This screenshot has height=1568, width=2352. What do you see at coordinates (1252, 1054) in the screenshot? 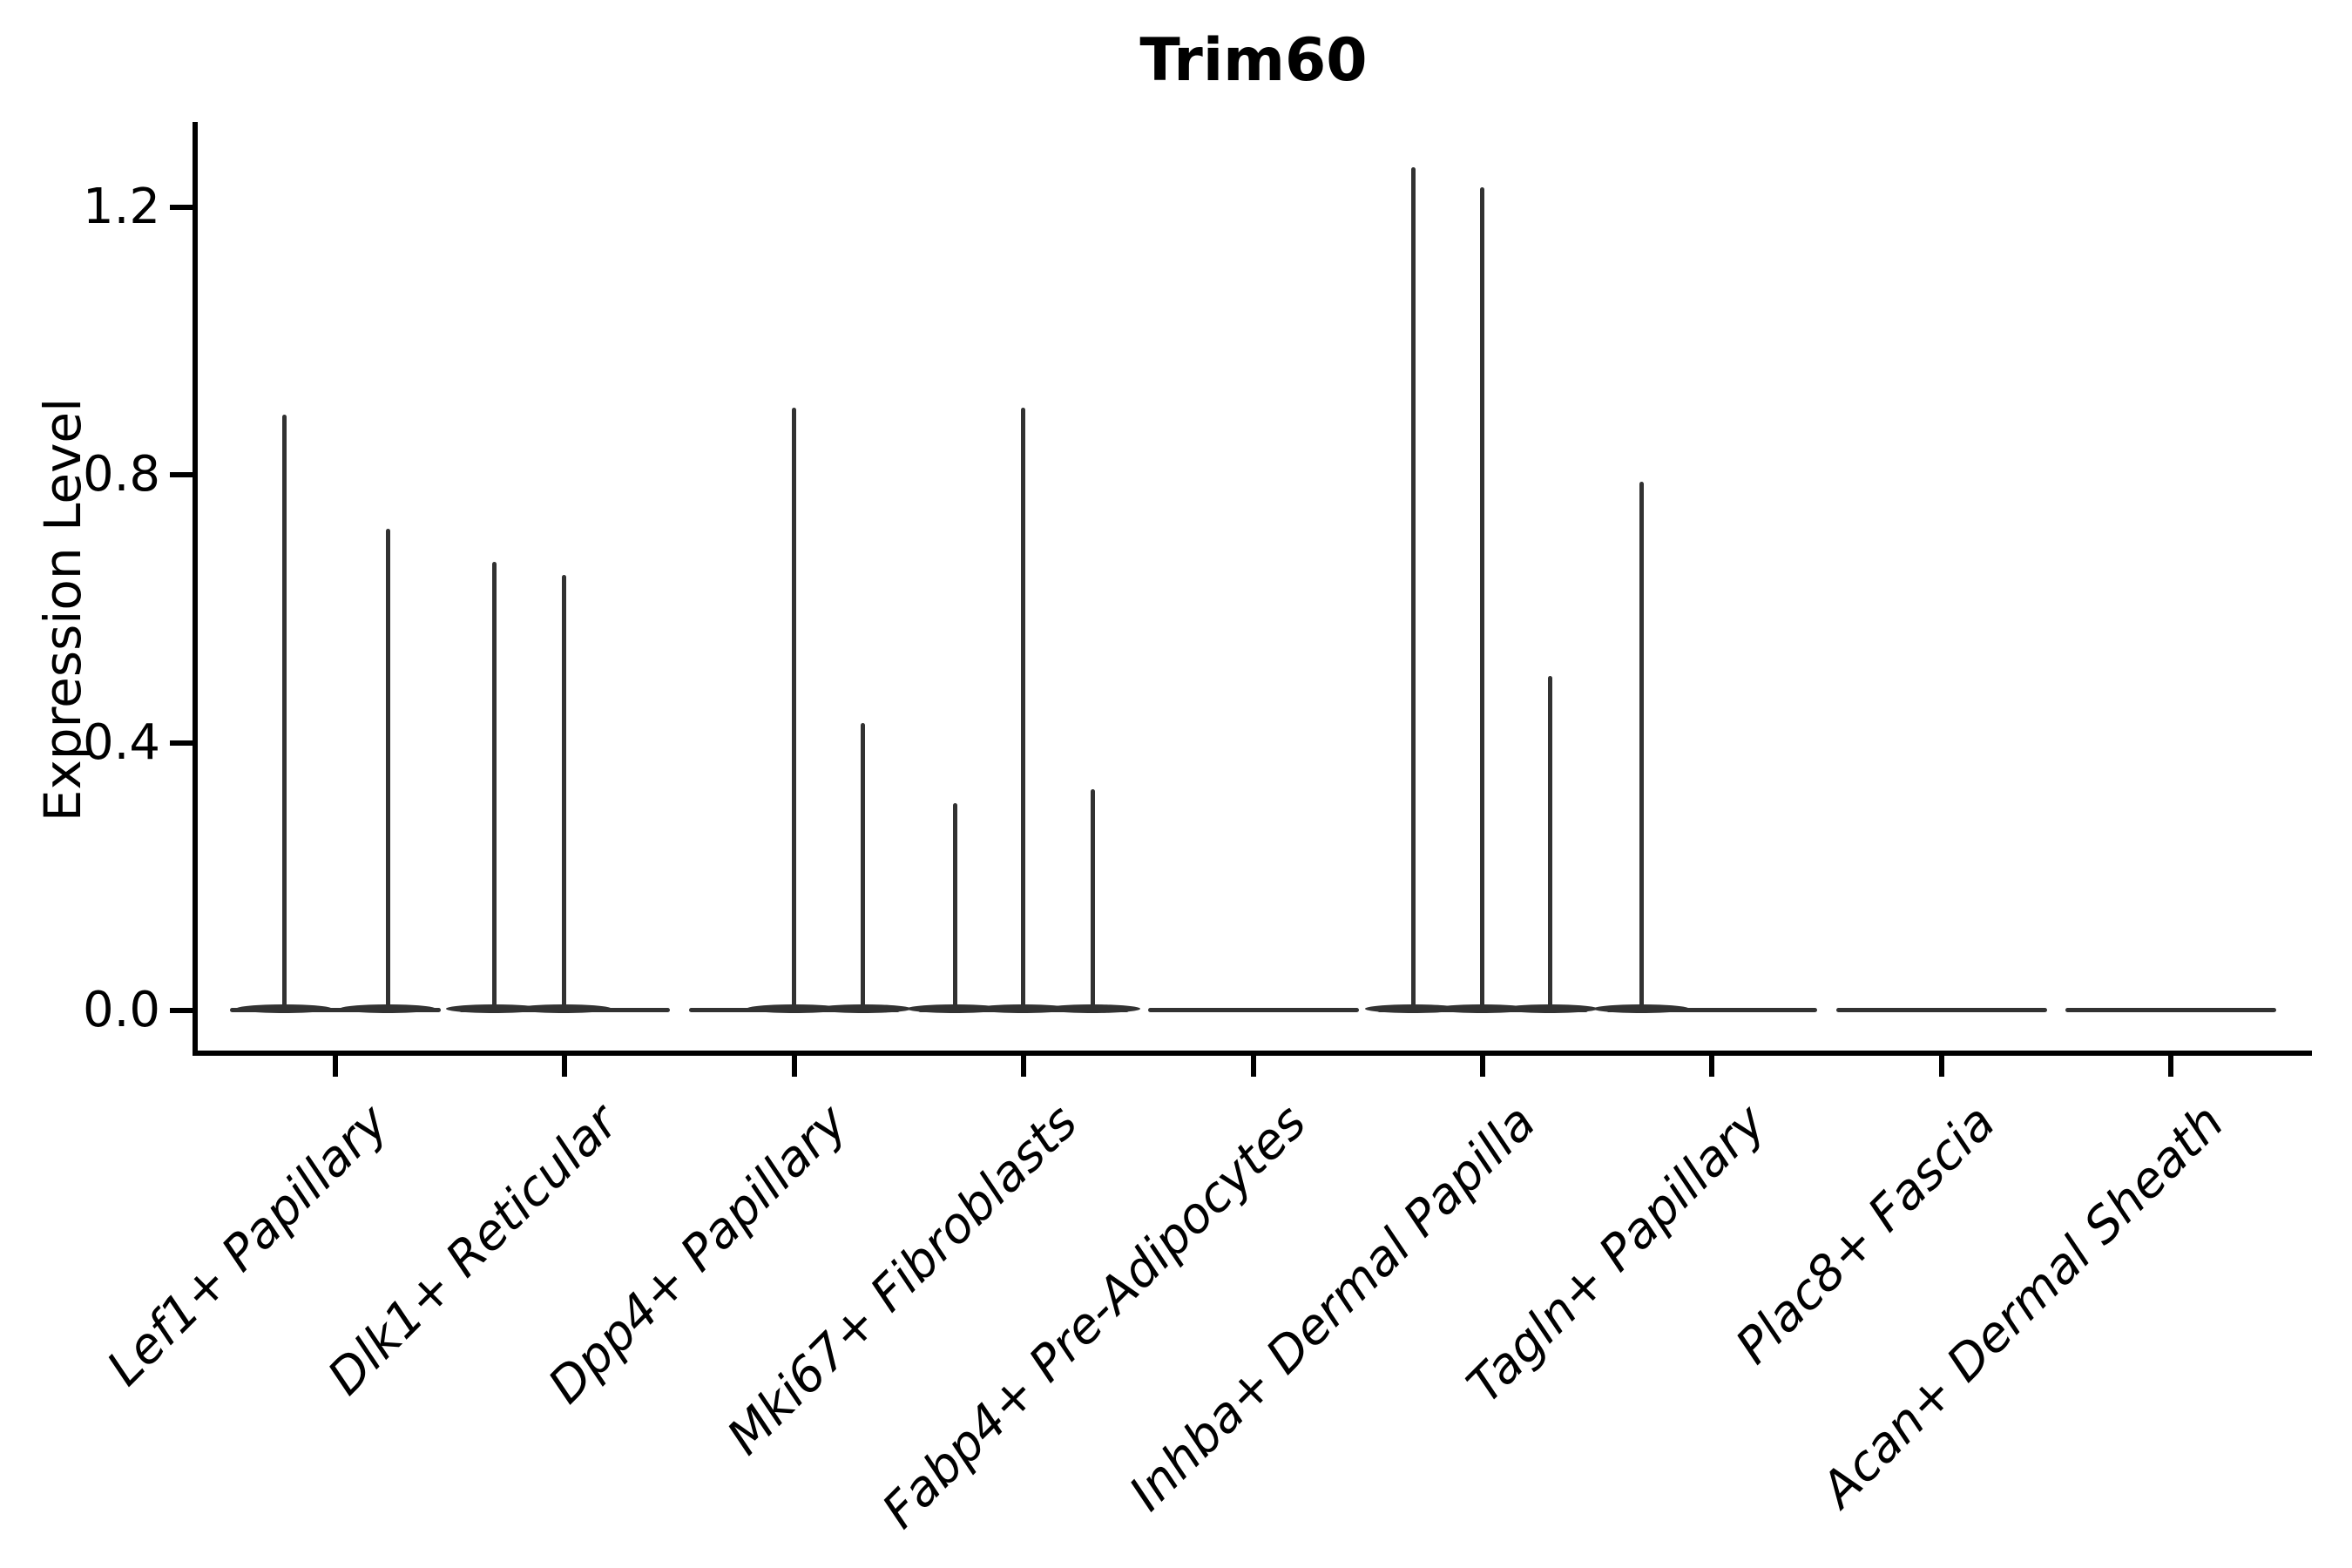
I see `x-axis-spine` at bounding box center [1252, 1054].